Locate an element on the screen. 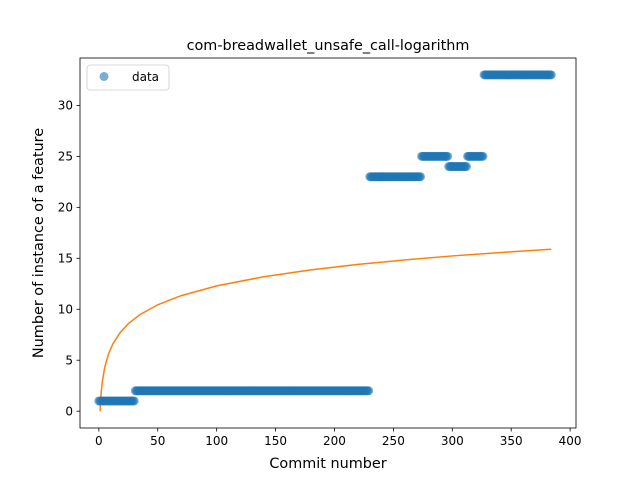 Image resolution: width=640 pixels, height=484 pixels. y-tick-label: 15 is located at coordinates (65, 259).